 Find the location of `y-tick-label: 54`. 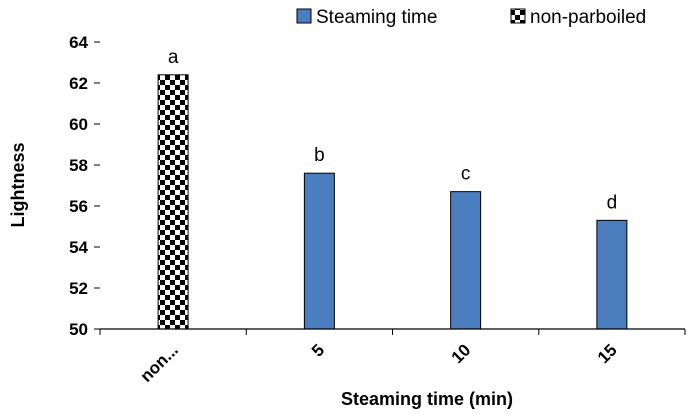

y-tick-label: 54 is located at coordinates (78, 247).